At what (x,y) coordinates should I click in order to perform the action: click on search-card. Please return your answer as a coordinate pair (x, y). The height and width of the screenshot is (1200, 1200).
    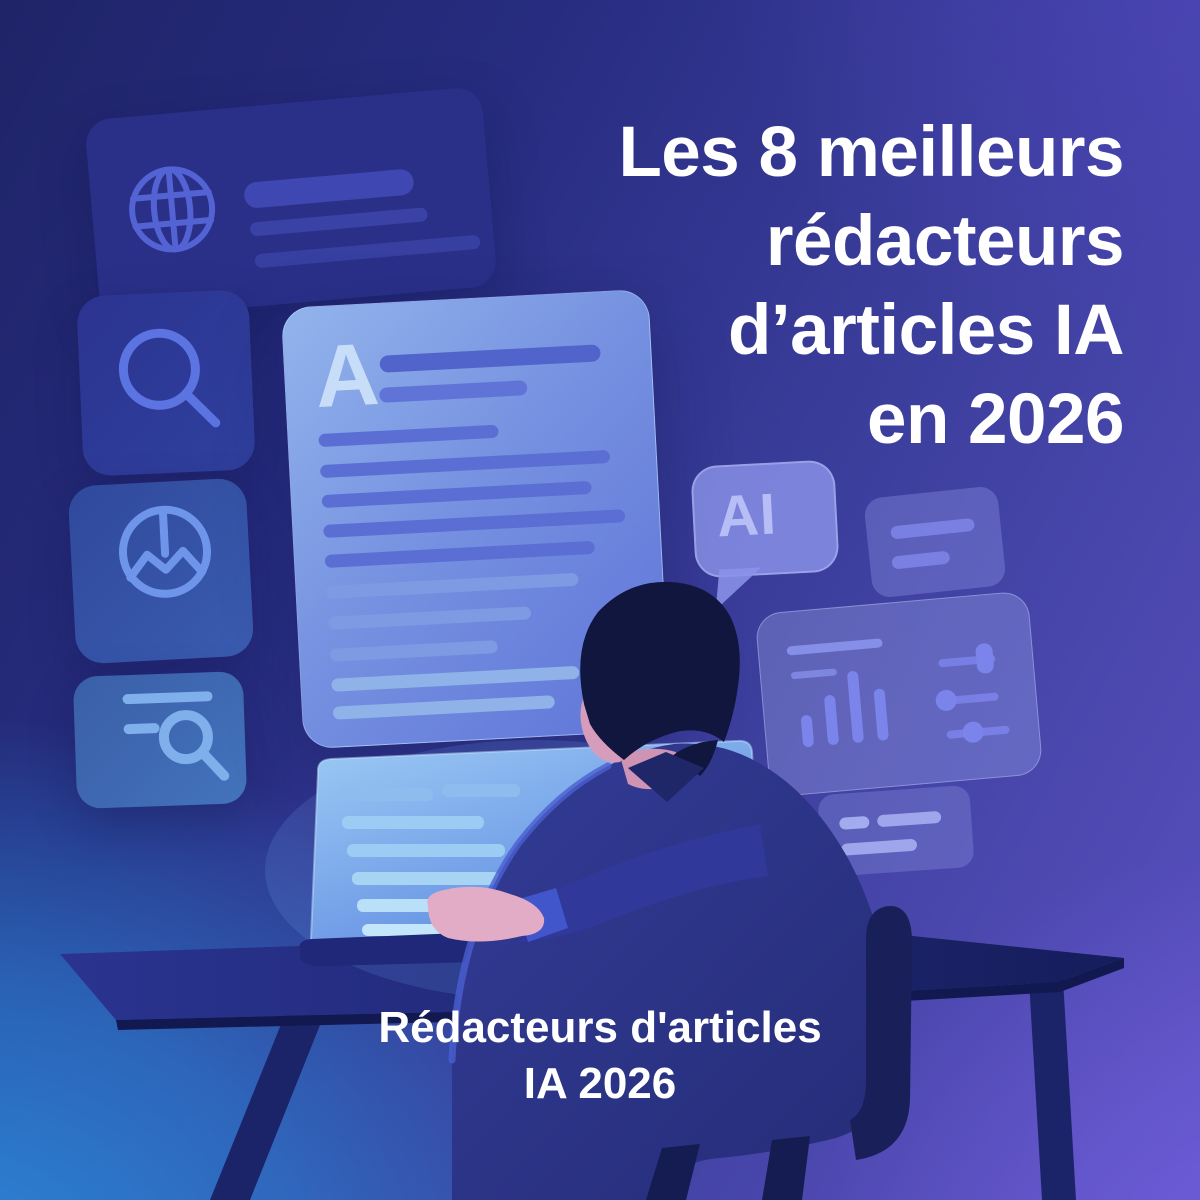
    Looking at the image, I should click on (166, 383).